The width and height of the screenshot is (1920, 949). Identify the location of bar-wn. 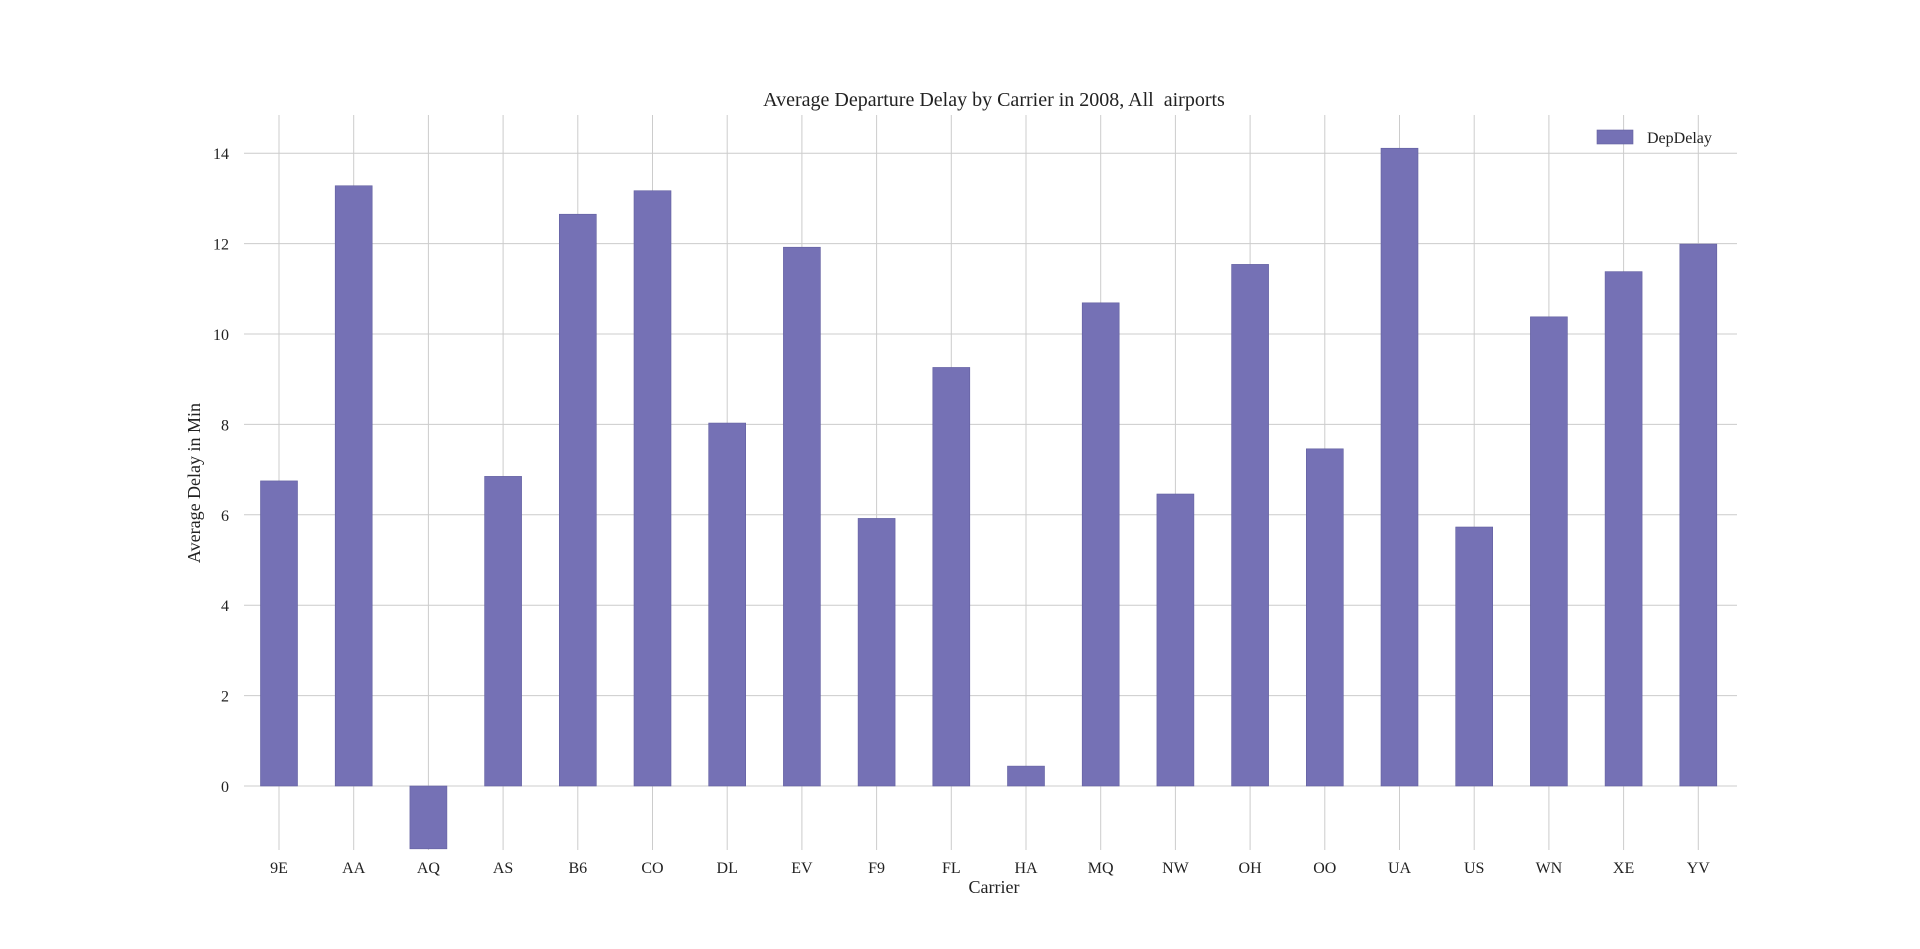
(1549, 551).